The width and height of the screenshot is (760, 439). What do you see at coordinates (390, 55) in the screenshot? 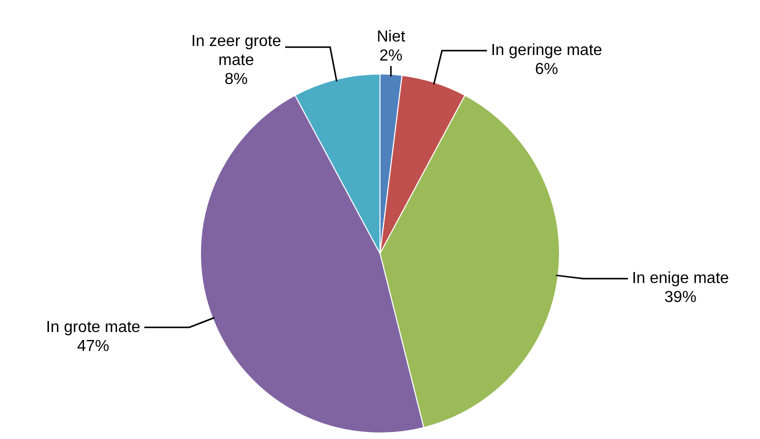
I see `data-label: 2%` at bounding box center [390, 55].